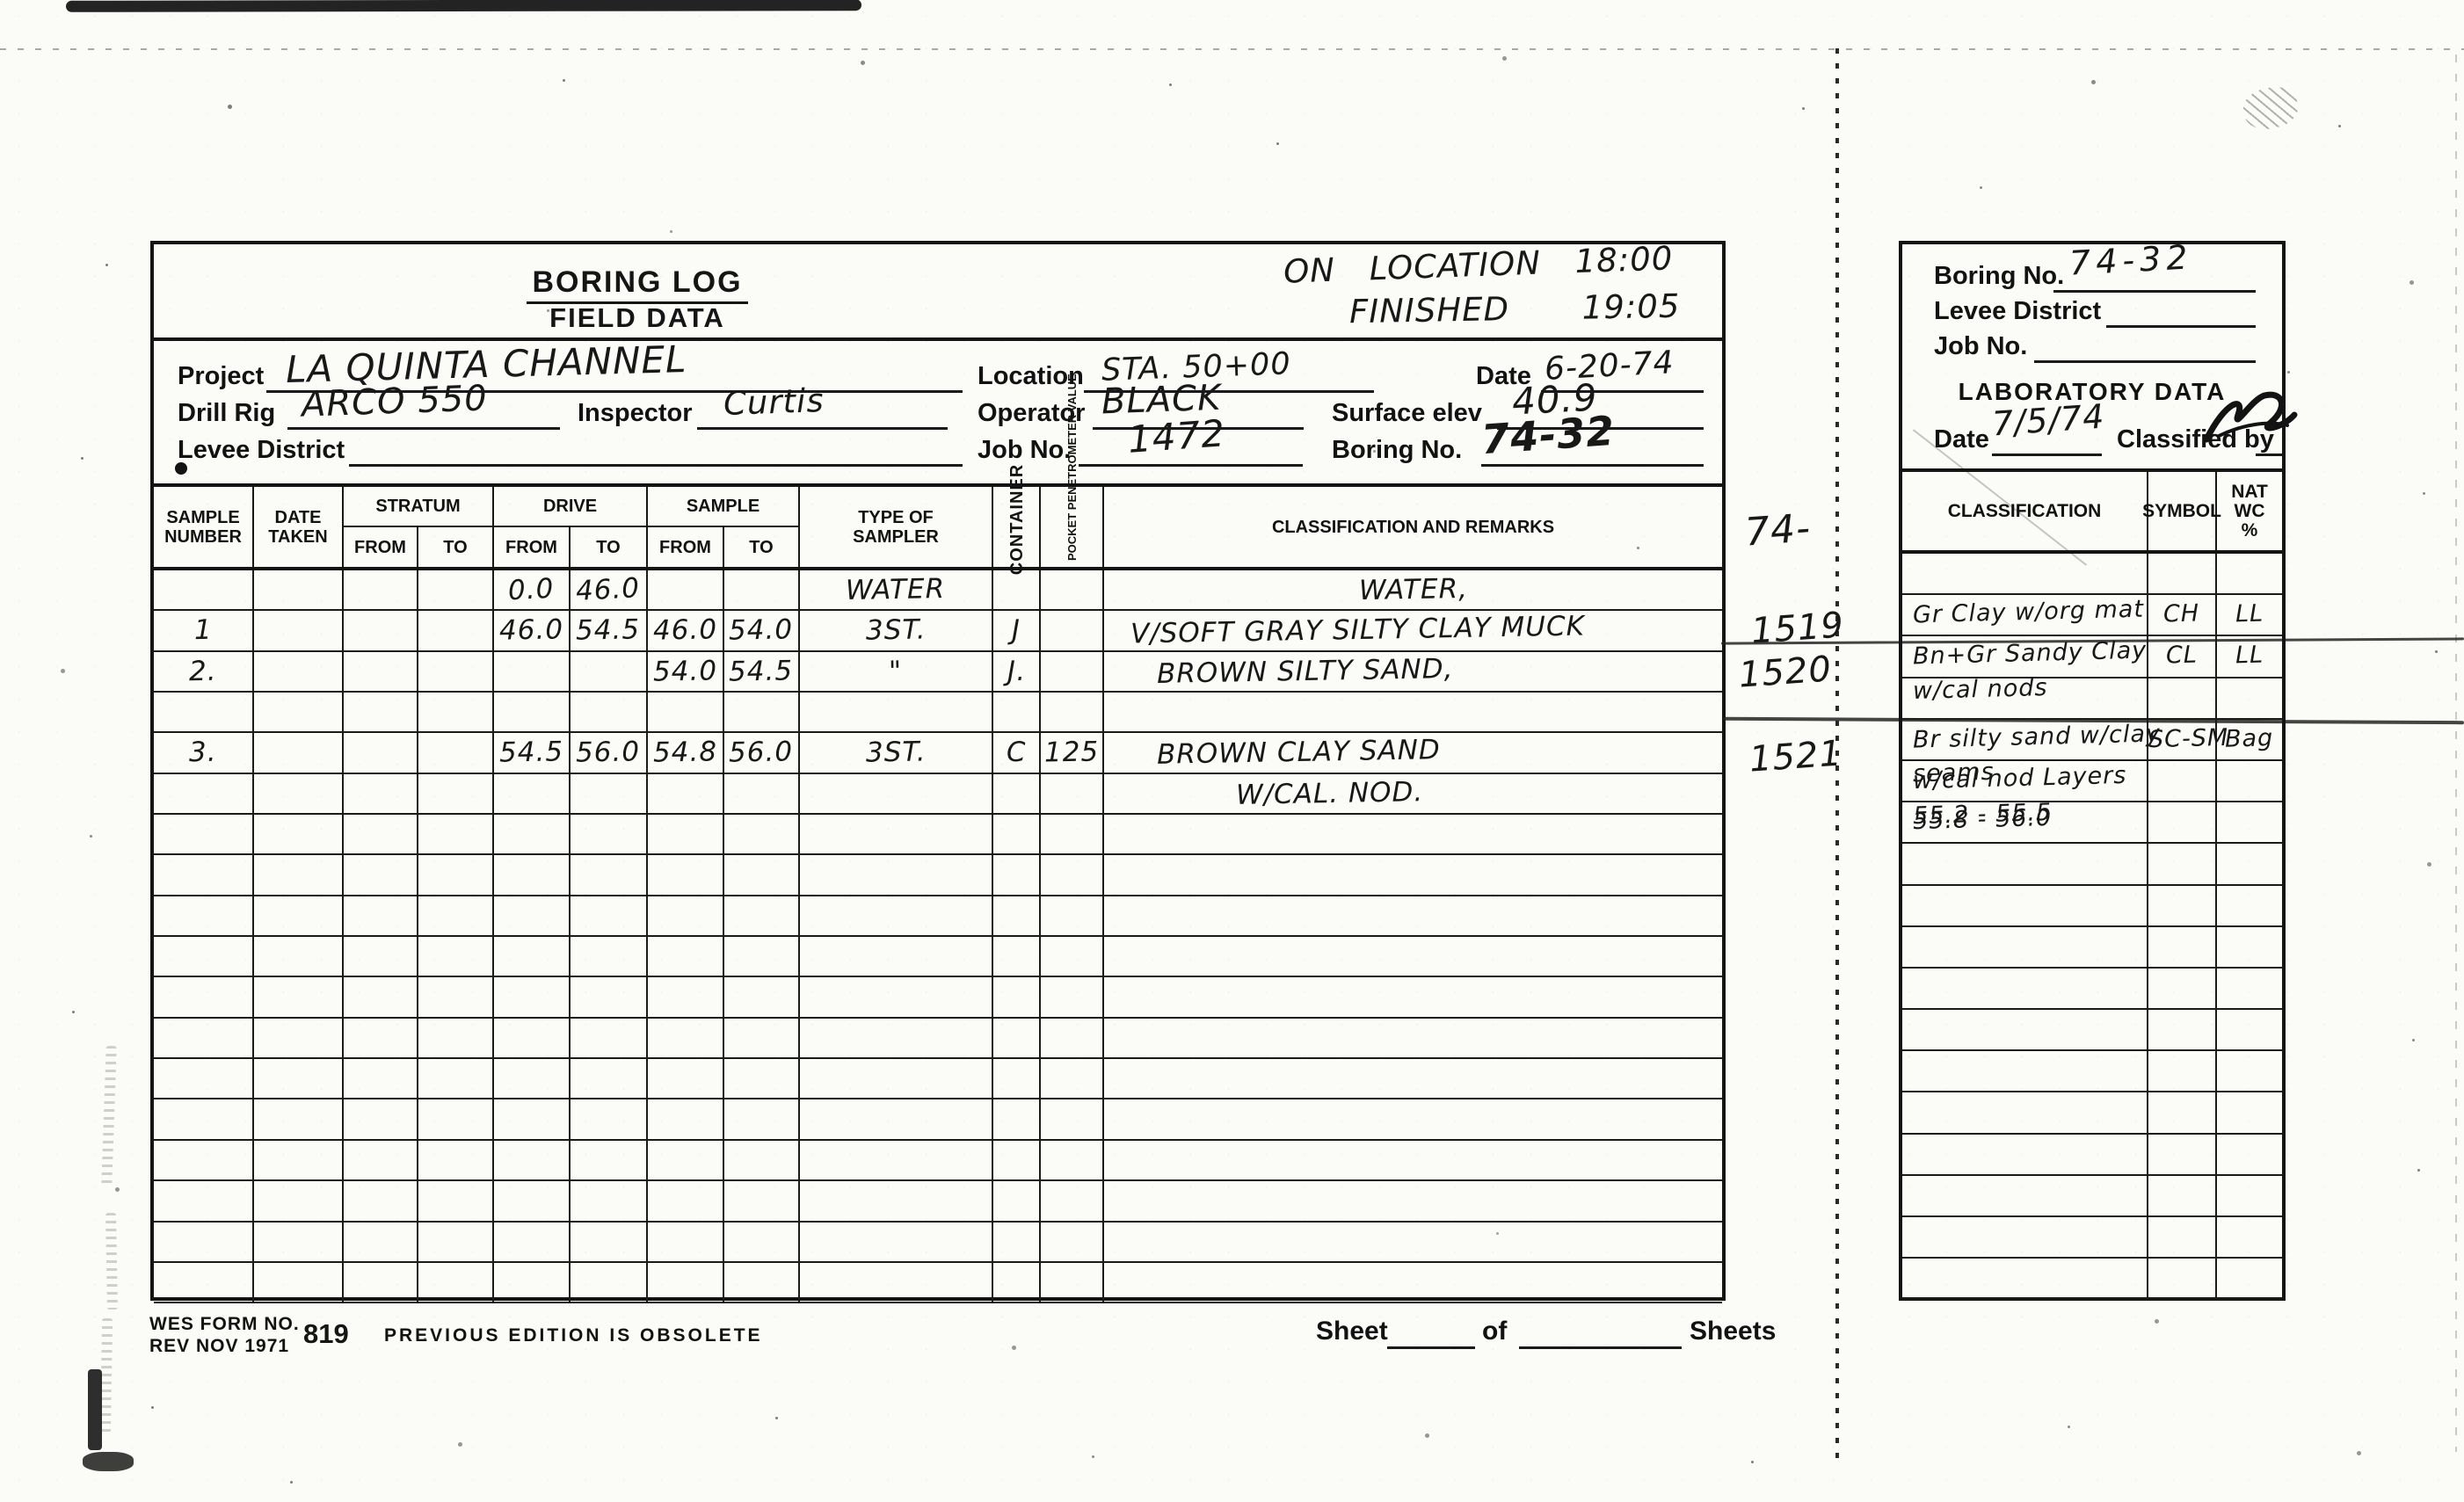  I want to click on cell-remarks: W/CAL. NOD., so click(1413, 795).